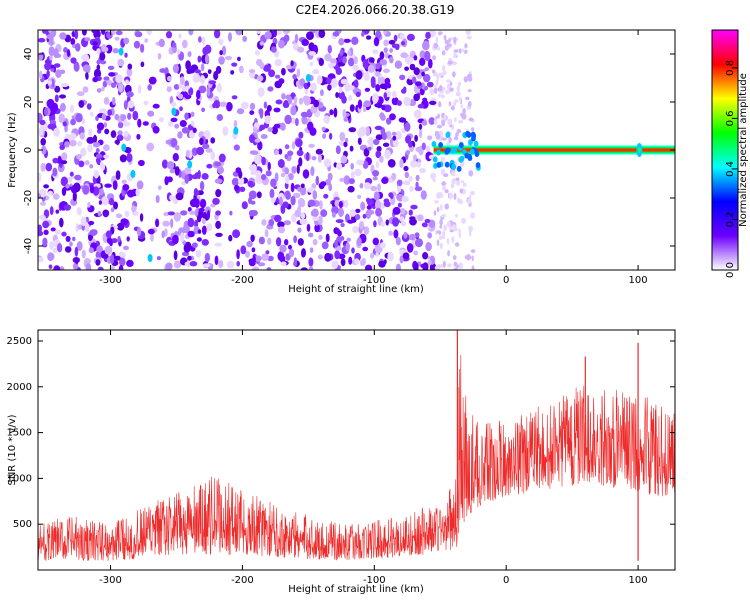 Image resolution: width=750 pixels, height=600 pixels. What do you see at coordinates (22, 524) in the screenshot?
I see `y-tick-label: 500` at bounding box center [22, 524].